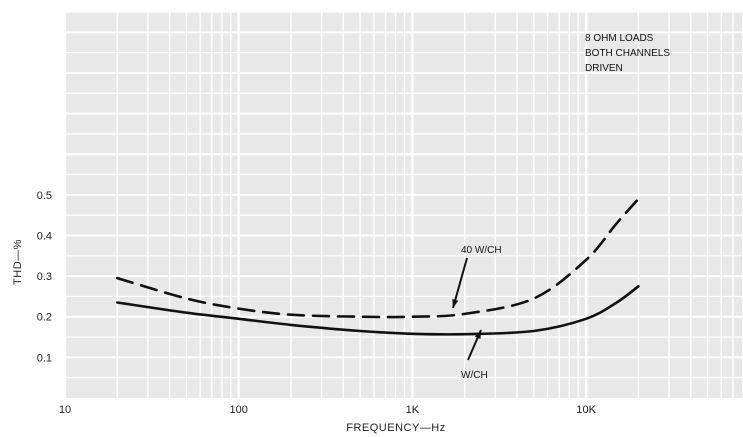  I want to click on y-tick-label-1: 0.2, so click(44, 318).